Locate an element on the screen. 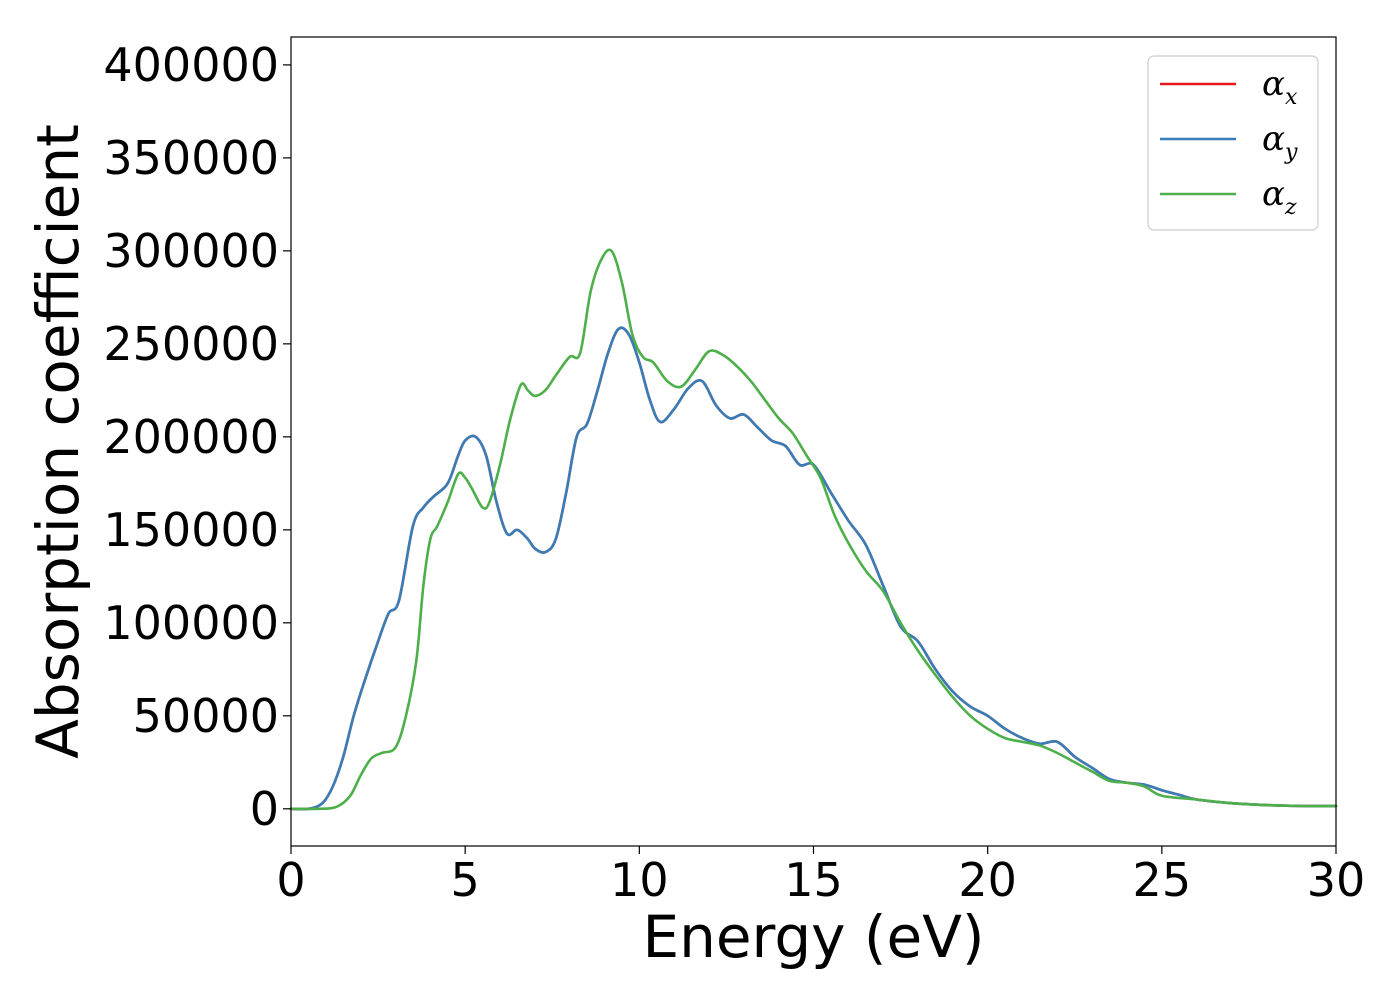 The height and width of the screenshot is (1000, 1400). x-tick-label: 15 is located at coordinates (813, 880).